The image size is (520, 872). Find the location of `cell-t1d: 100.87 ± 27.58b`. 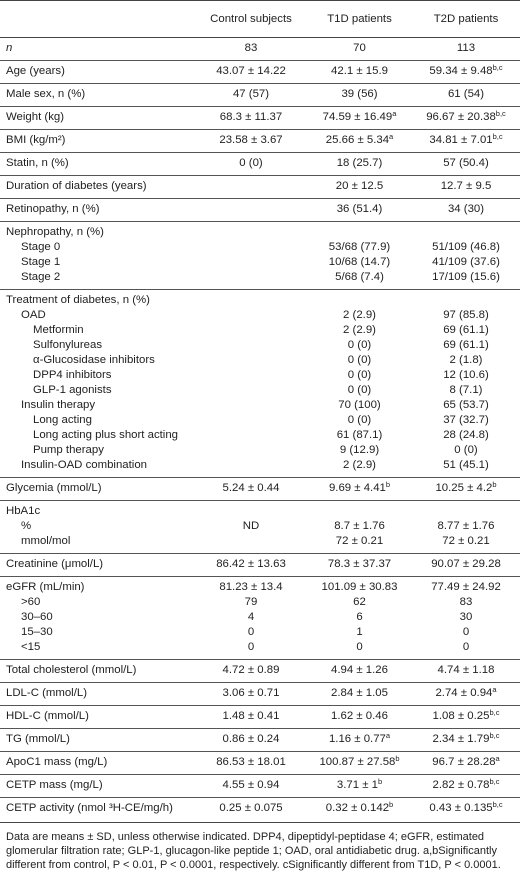

cell-t1d: 100.87 ± 27.58b is located at coordinates (359, 763).